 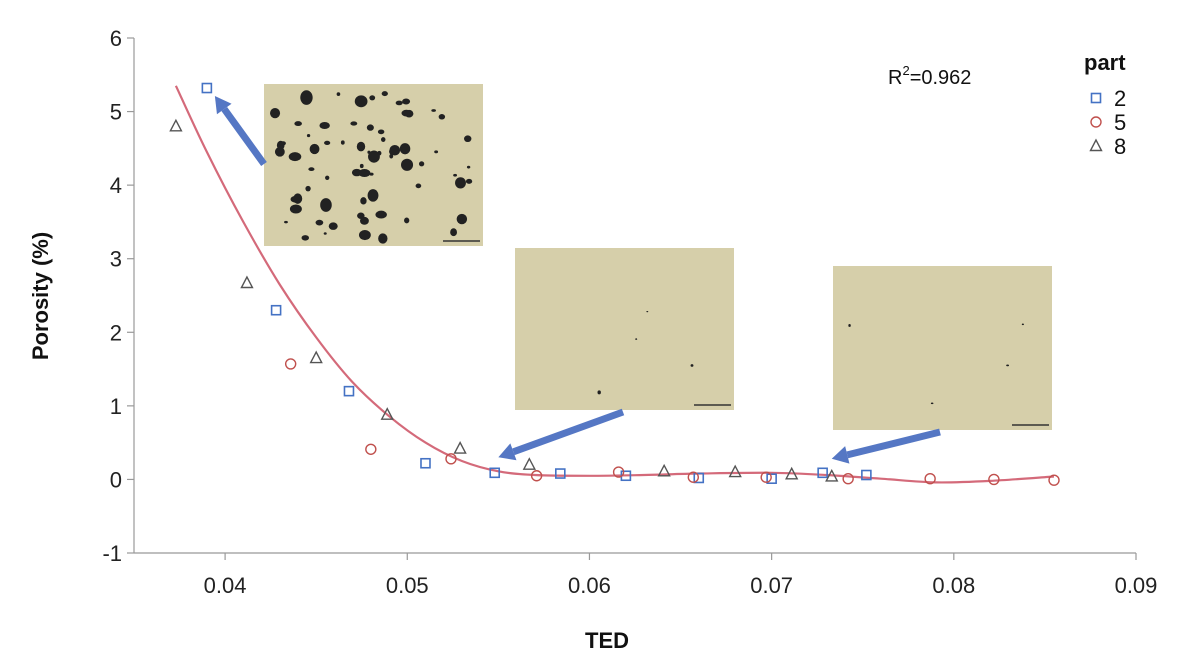 What do you see at coordinates (40, 296) in the screenshot?
I see `y-axis-title: Porosity (%)` at bounding box center [40, 296].